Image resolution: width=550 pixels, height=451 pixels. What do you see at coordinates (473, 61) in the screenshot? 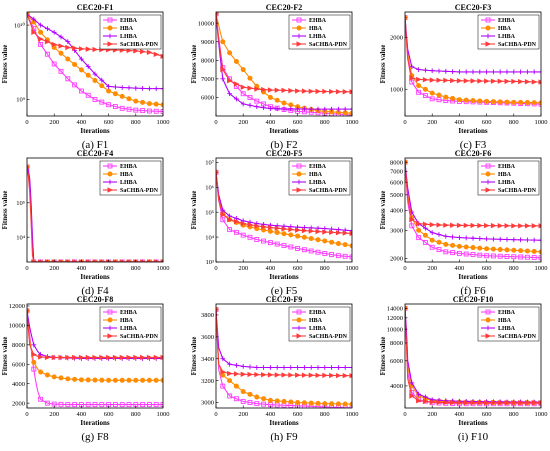
I see `series-layer` at bounding box center [473, 61].